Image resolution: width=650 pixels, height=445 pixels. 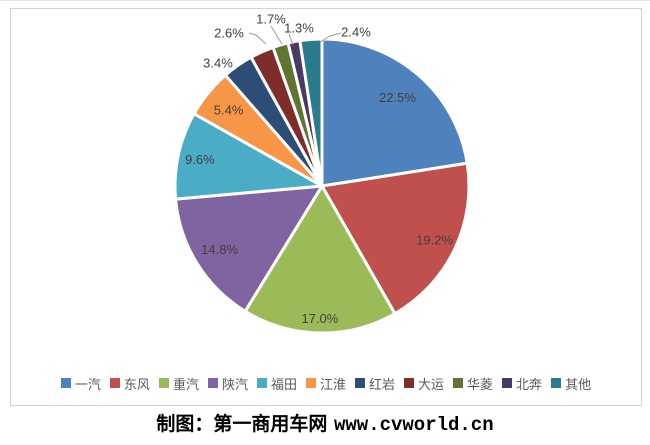 I want to click on legend-label: 北奔, so click(x=529, y=384).